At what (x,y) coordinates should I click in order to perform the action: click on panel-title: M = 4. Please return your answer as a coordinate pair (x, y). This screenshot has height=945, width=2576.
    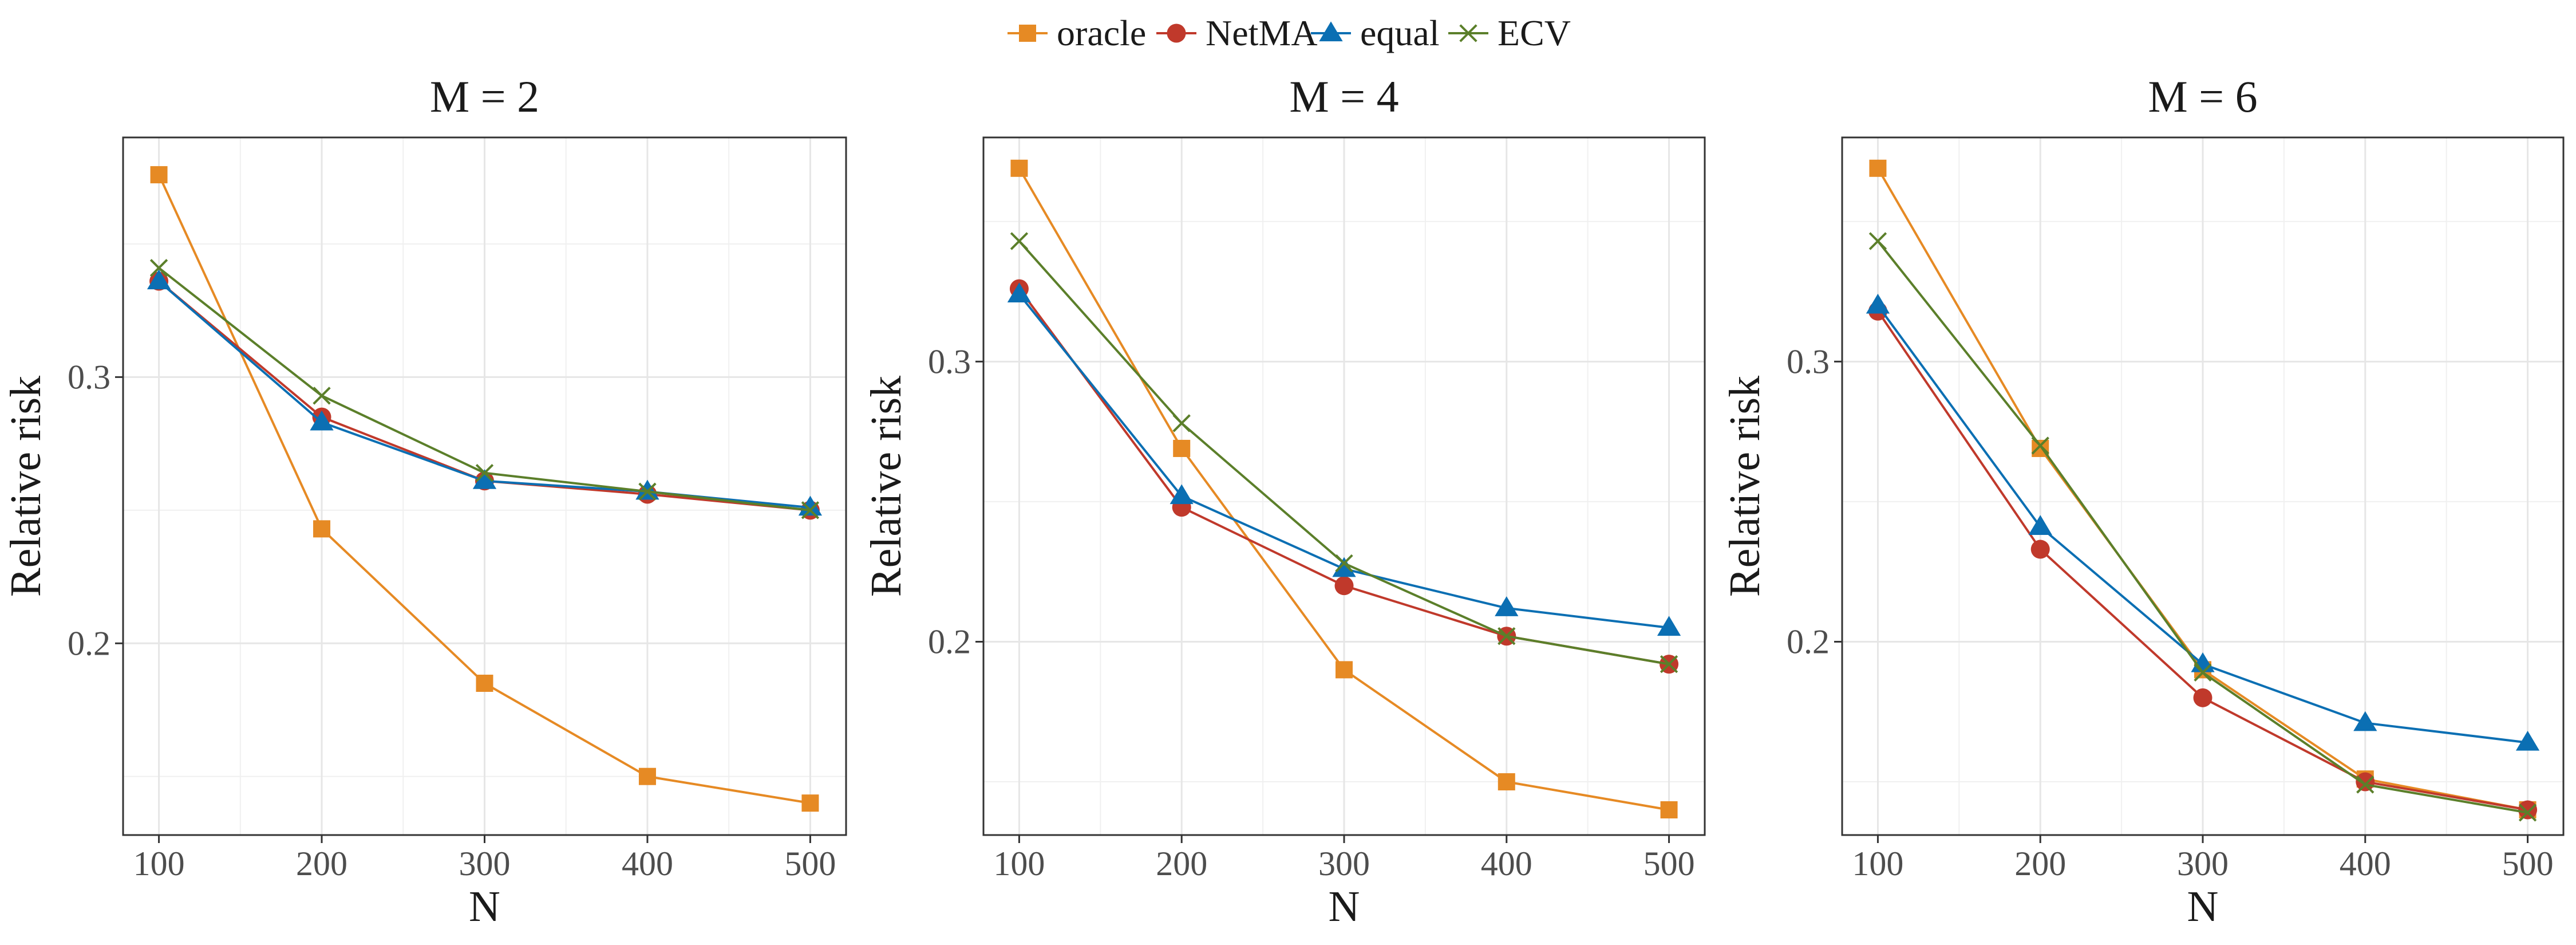
    Looking at the image, I should click on (1343, 96).